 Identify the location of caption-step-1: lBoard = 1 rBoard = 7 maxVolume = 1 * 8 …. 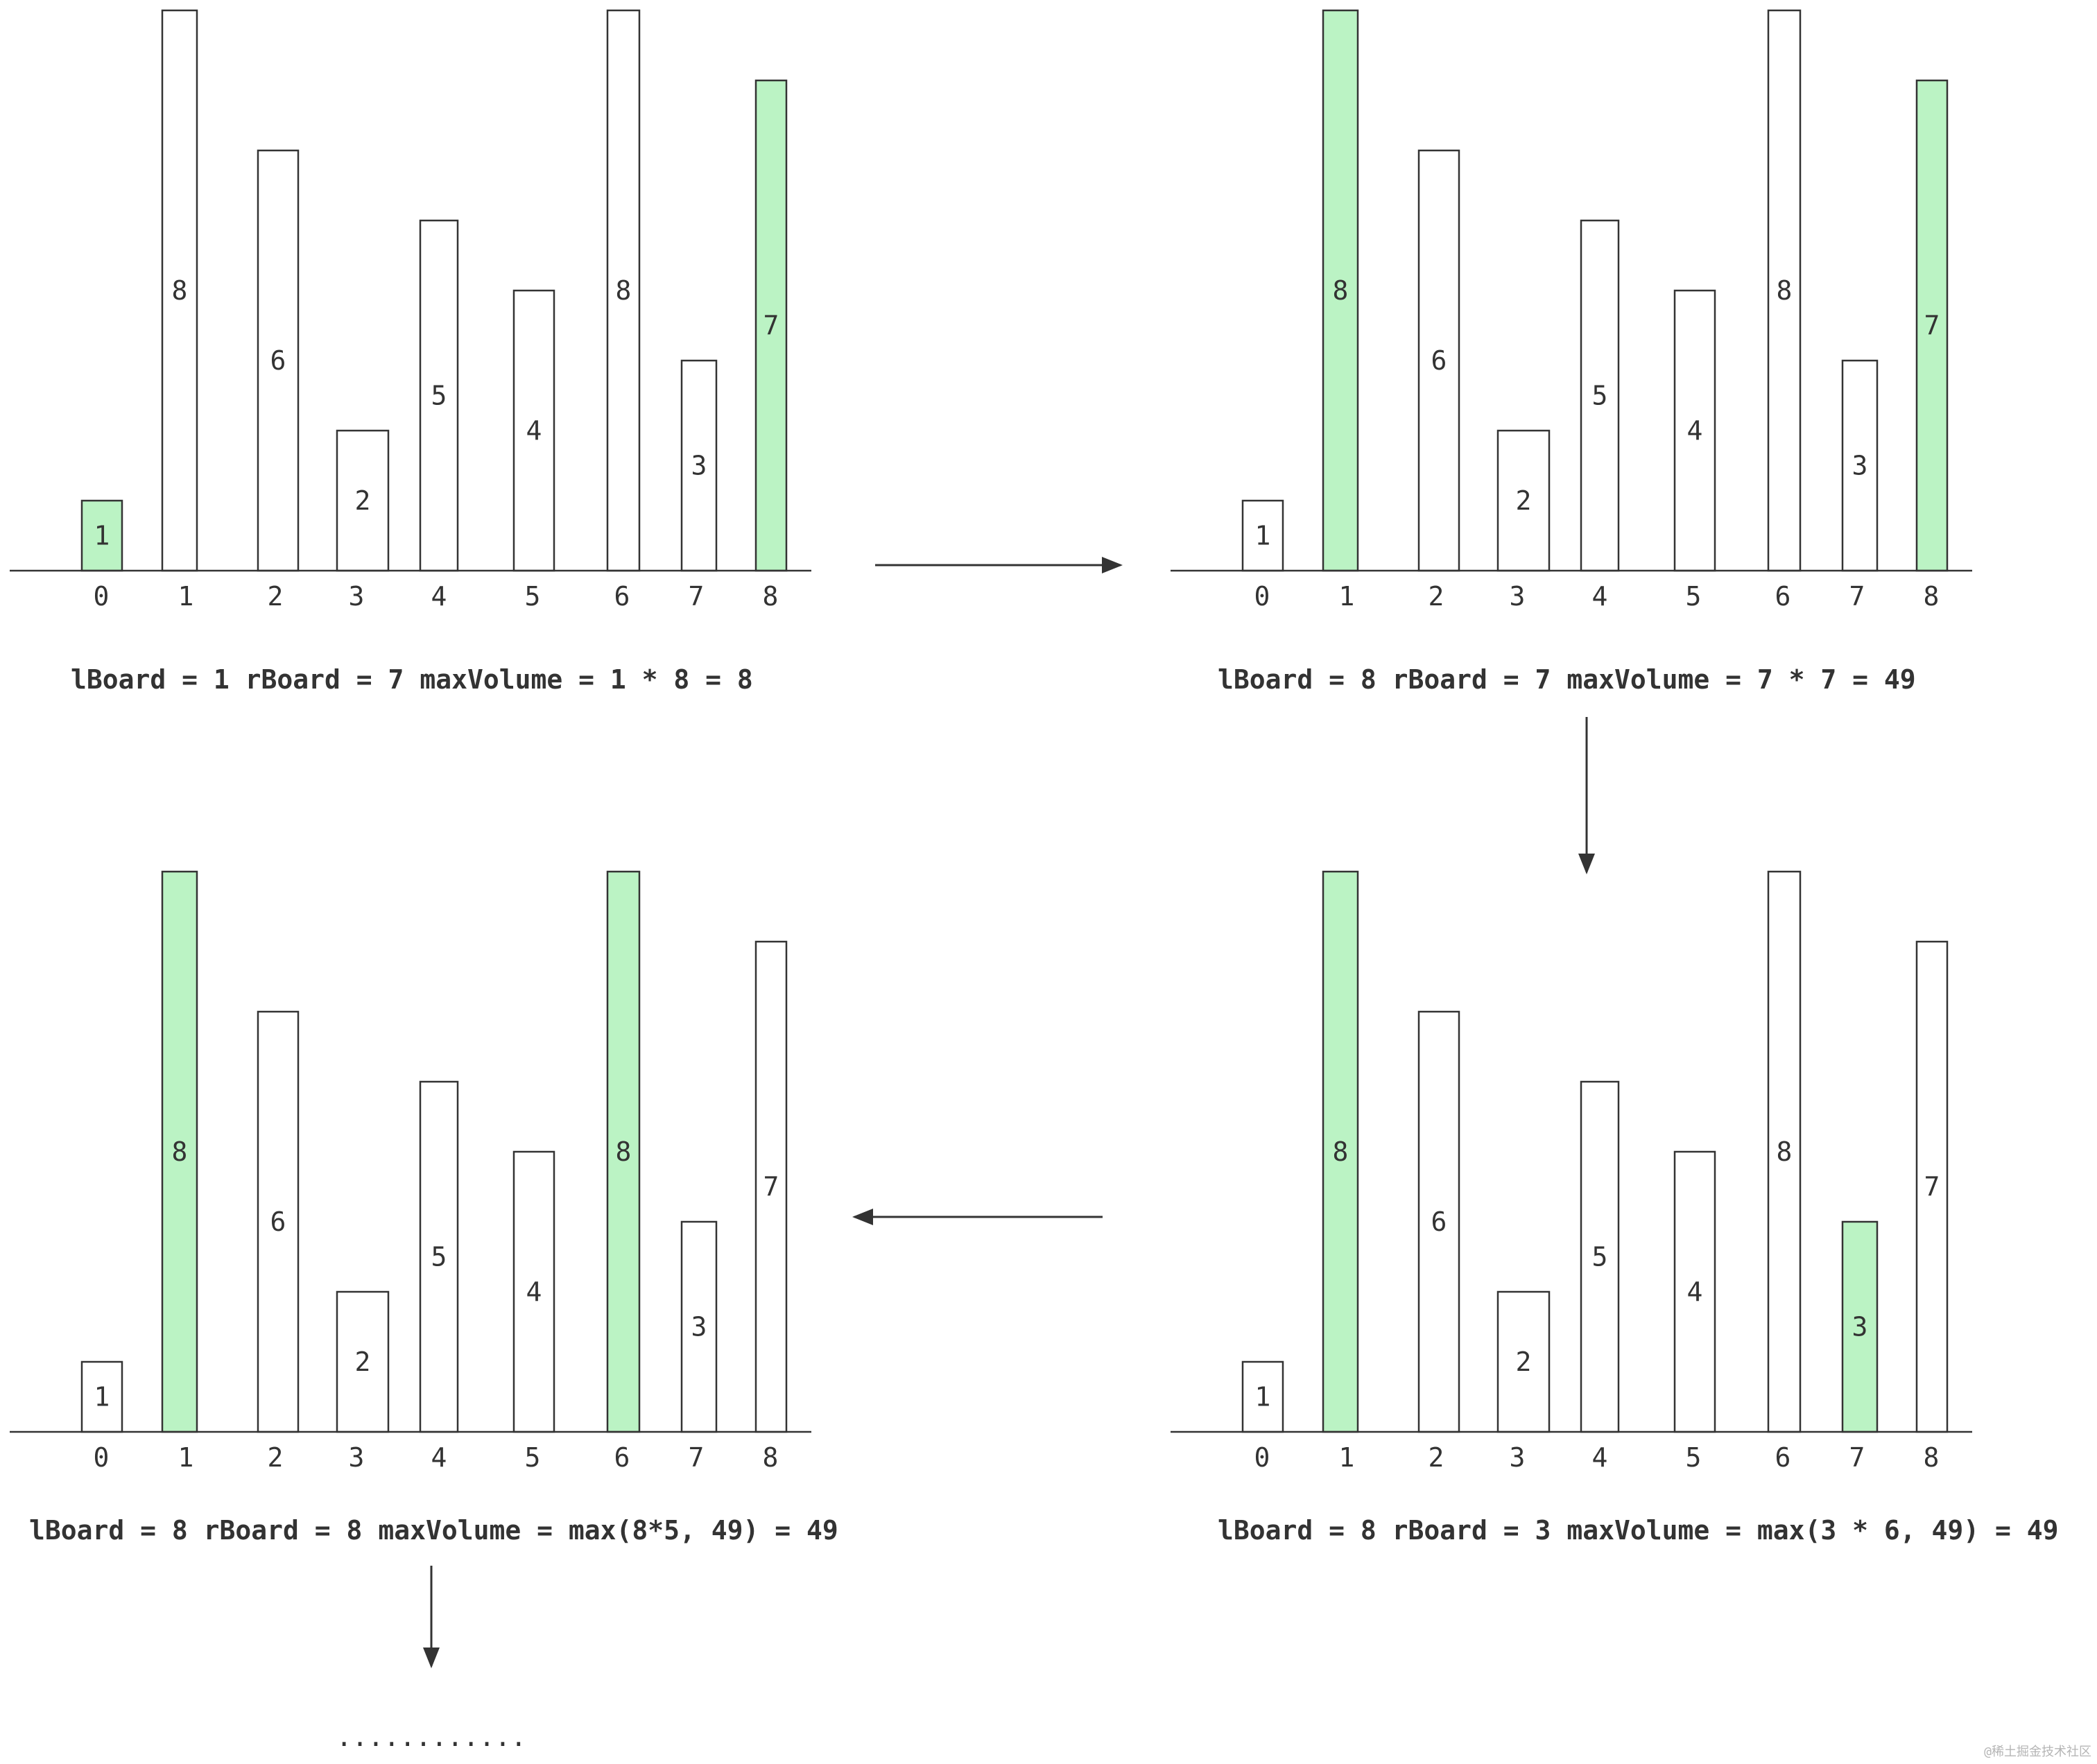
(412, 679).